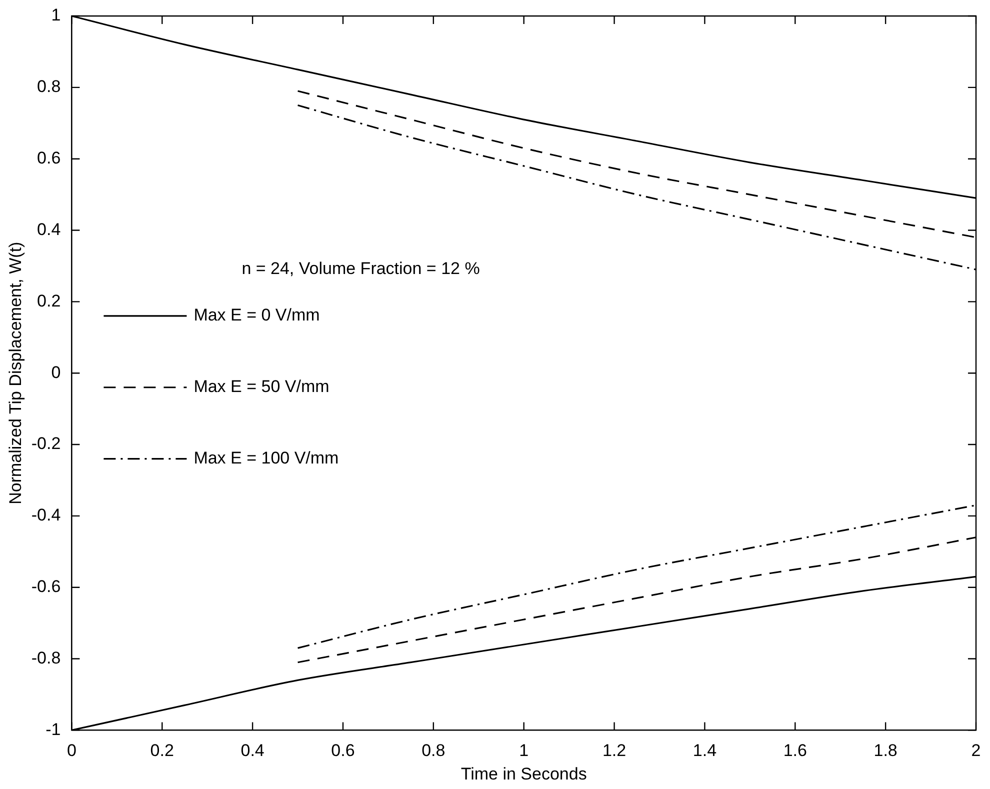 The width and height of the screenshot is (990, 789). What do you see at coordinates (49, 86) in the screenshot?
I see `y-tick-label: 0.8` at bounding box center [49, 86].